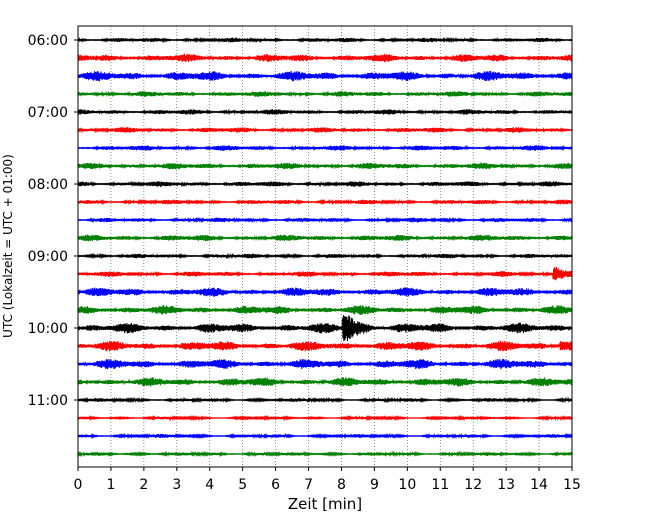  I want to click on x-tick-label: 7, so click(308, 485).